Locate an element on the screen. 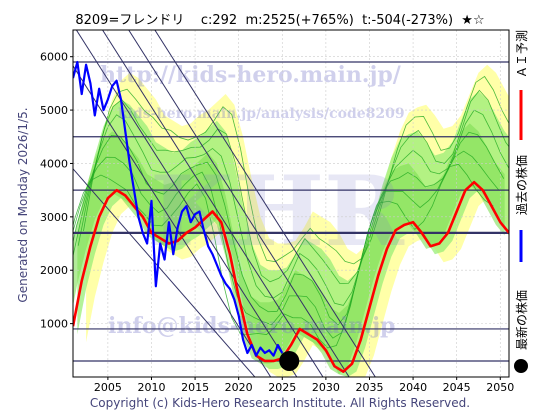 This screenshot has width=560, height=420. legend-ai-forecast-label: ＡＩ予測 is located at coordinates (522, 54).